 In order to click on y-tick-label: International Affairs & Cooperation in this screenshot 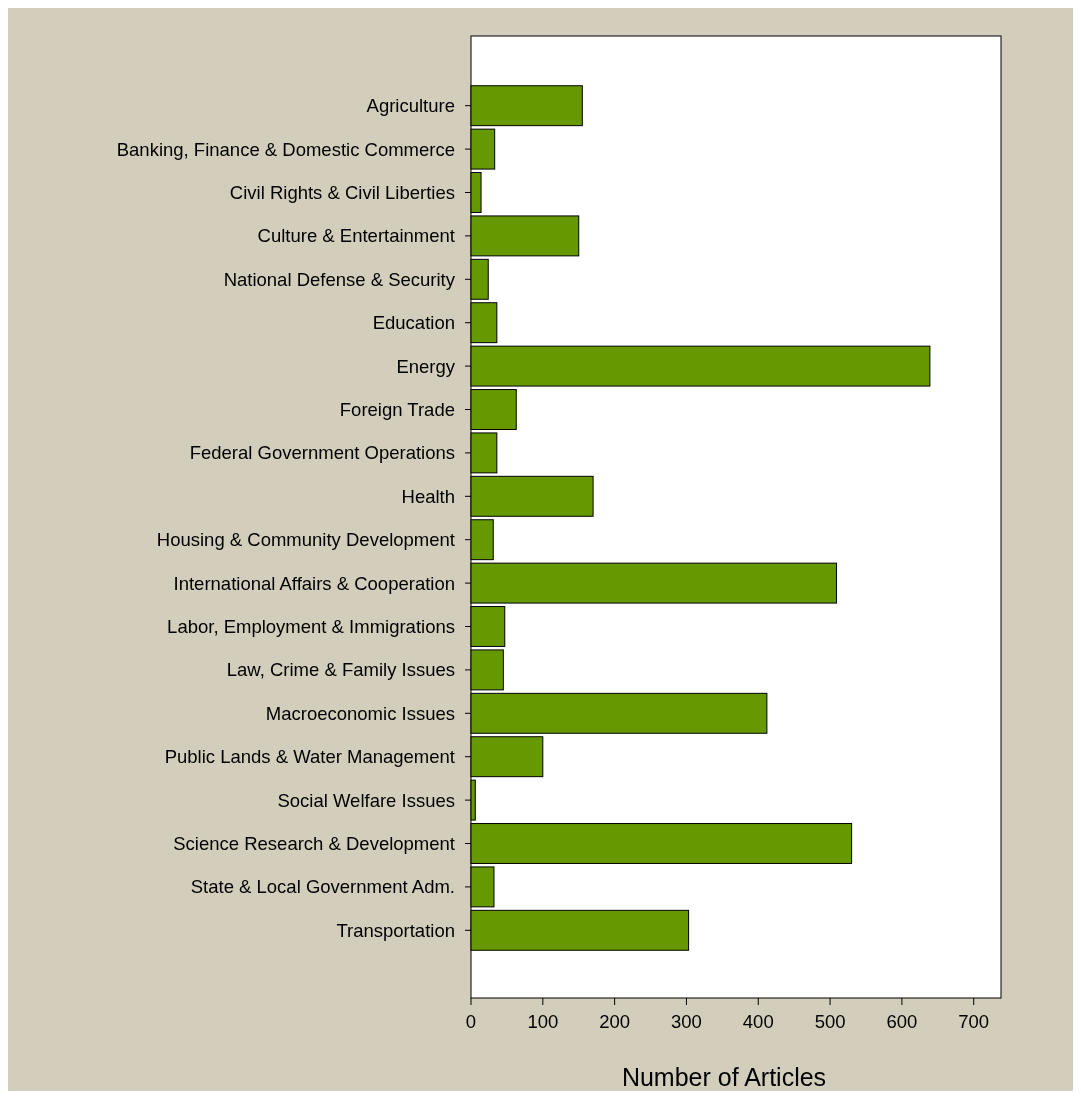, I will do `click(314, 583)`.